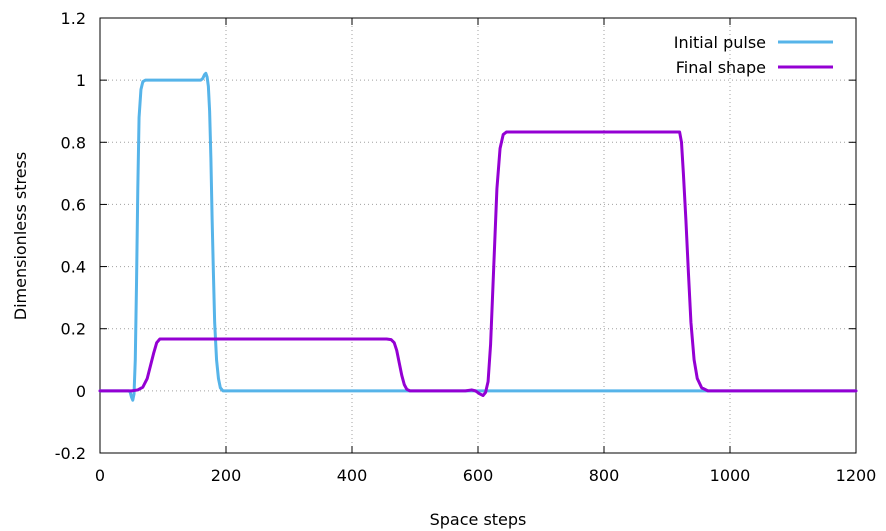 The width and height of the screenshot is (886, 531). Describe the element at coordinates (720, 42) in the screenshot. I see `legend-label: Initial pulse` at that location.